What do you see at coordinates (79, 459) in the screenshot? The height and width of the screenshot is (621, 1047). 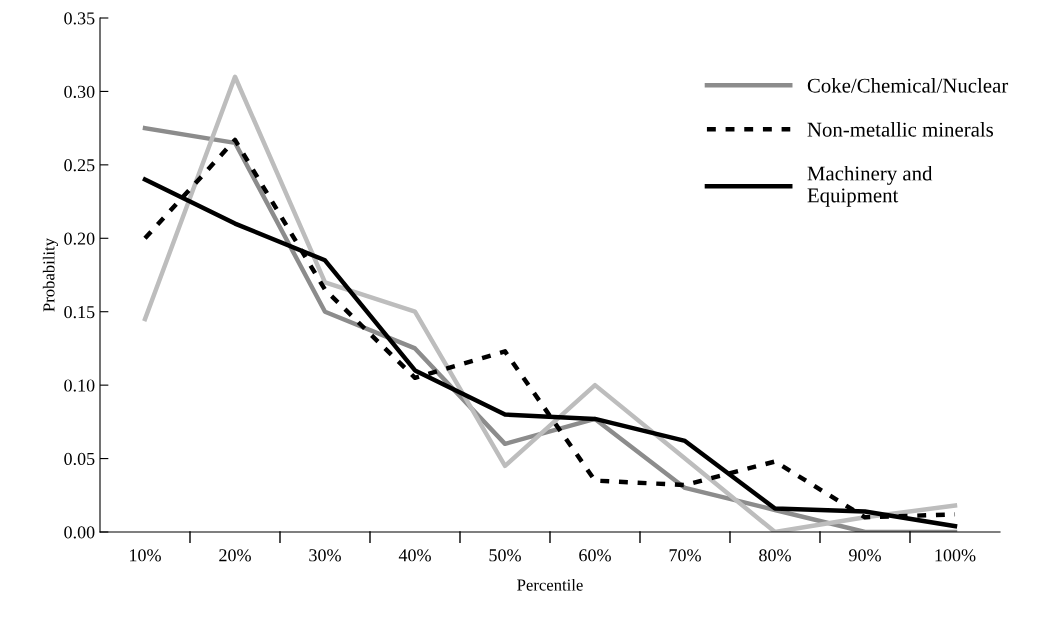 I see `y-tick-label: 0.05` at bounding box center [79, 459].